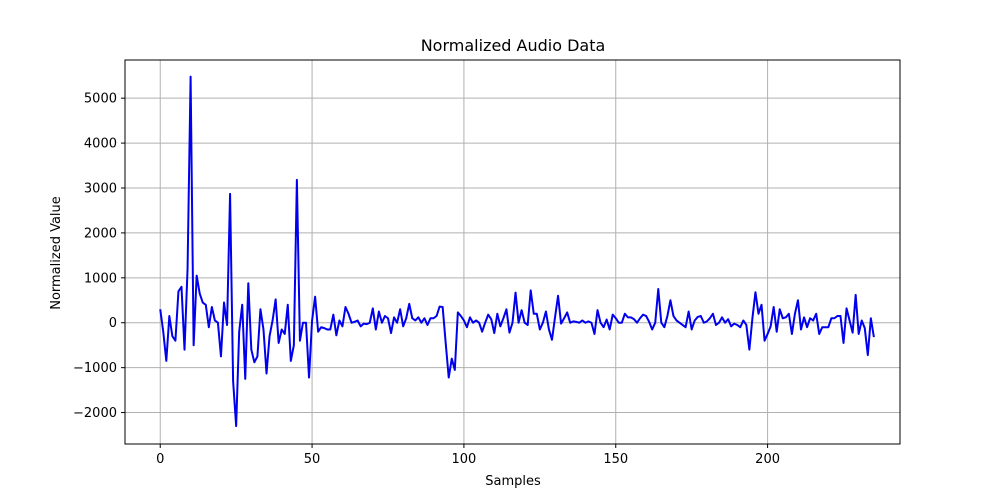 The image size is (1000, 500). What do you see at coordinates (95, 413) in the screenshot?
I see `y-tick-label: −2000` at bounding box center [95, 413].